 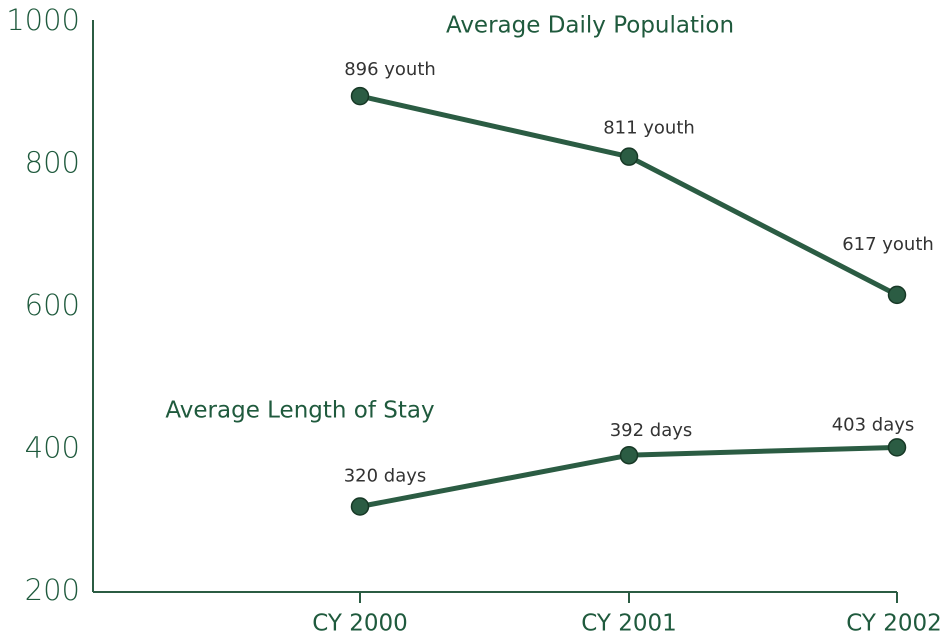 What do you see at coordinates (52, 590) in the screenshot?
I see `y-tick-label: 200` at bounding box center [52, 590].